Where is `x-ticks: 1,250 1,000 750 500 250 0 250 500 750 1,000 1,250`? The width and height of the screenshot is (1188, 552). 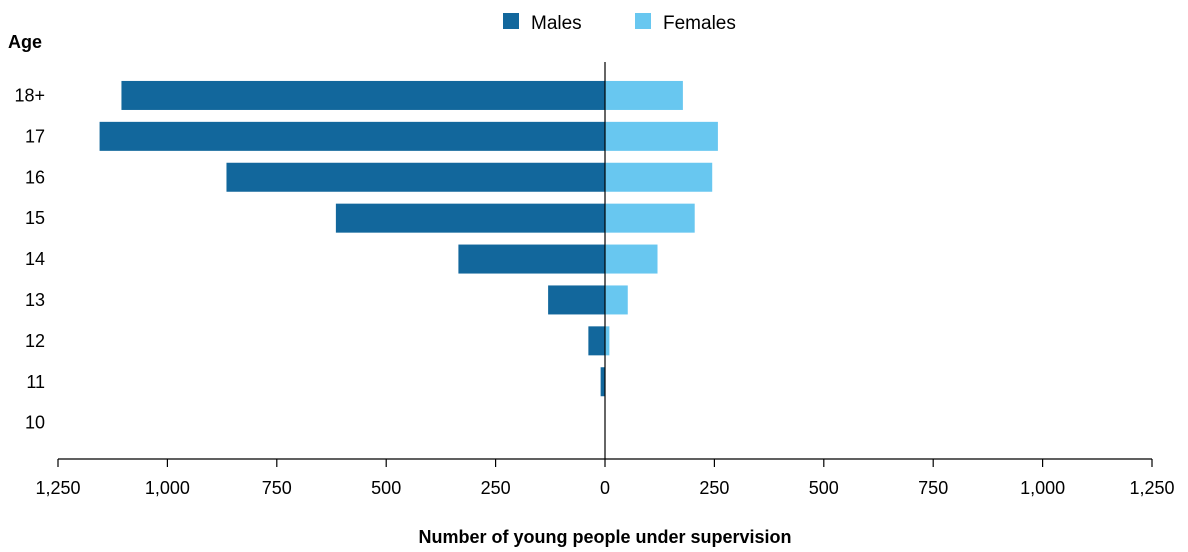 x-ticks: 1,250 1,000 750 500 250 0 250 500 750 1,000 1,250 is located at coordinates (605, 478).